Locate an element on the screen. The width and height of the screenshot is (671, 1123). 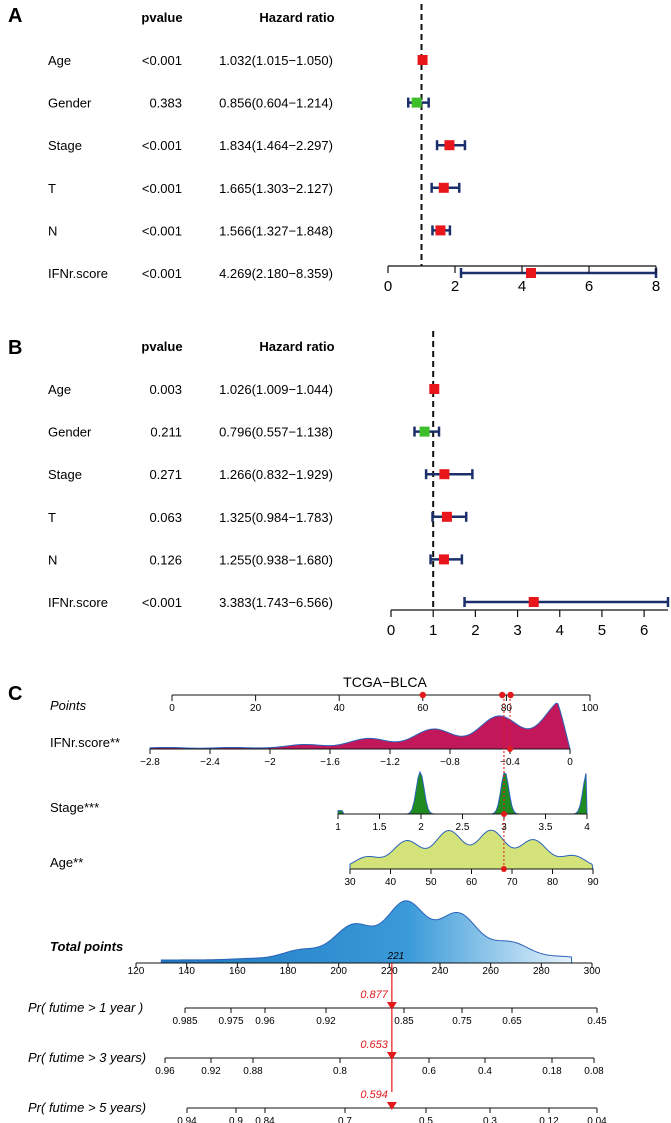
probability-tick-label-2: 0.18 is located at coordinates (552, 1071).